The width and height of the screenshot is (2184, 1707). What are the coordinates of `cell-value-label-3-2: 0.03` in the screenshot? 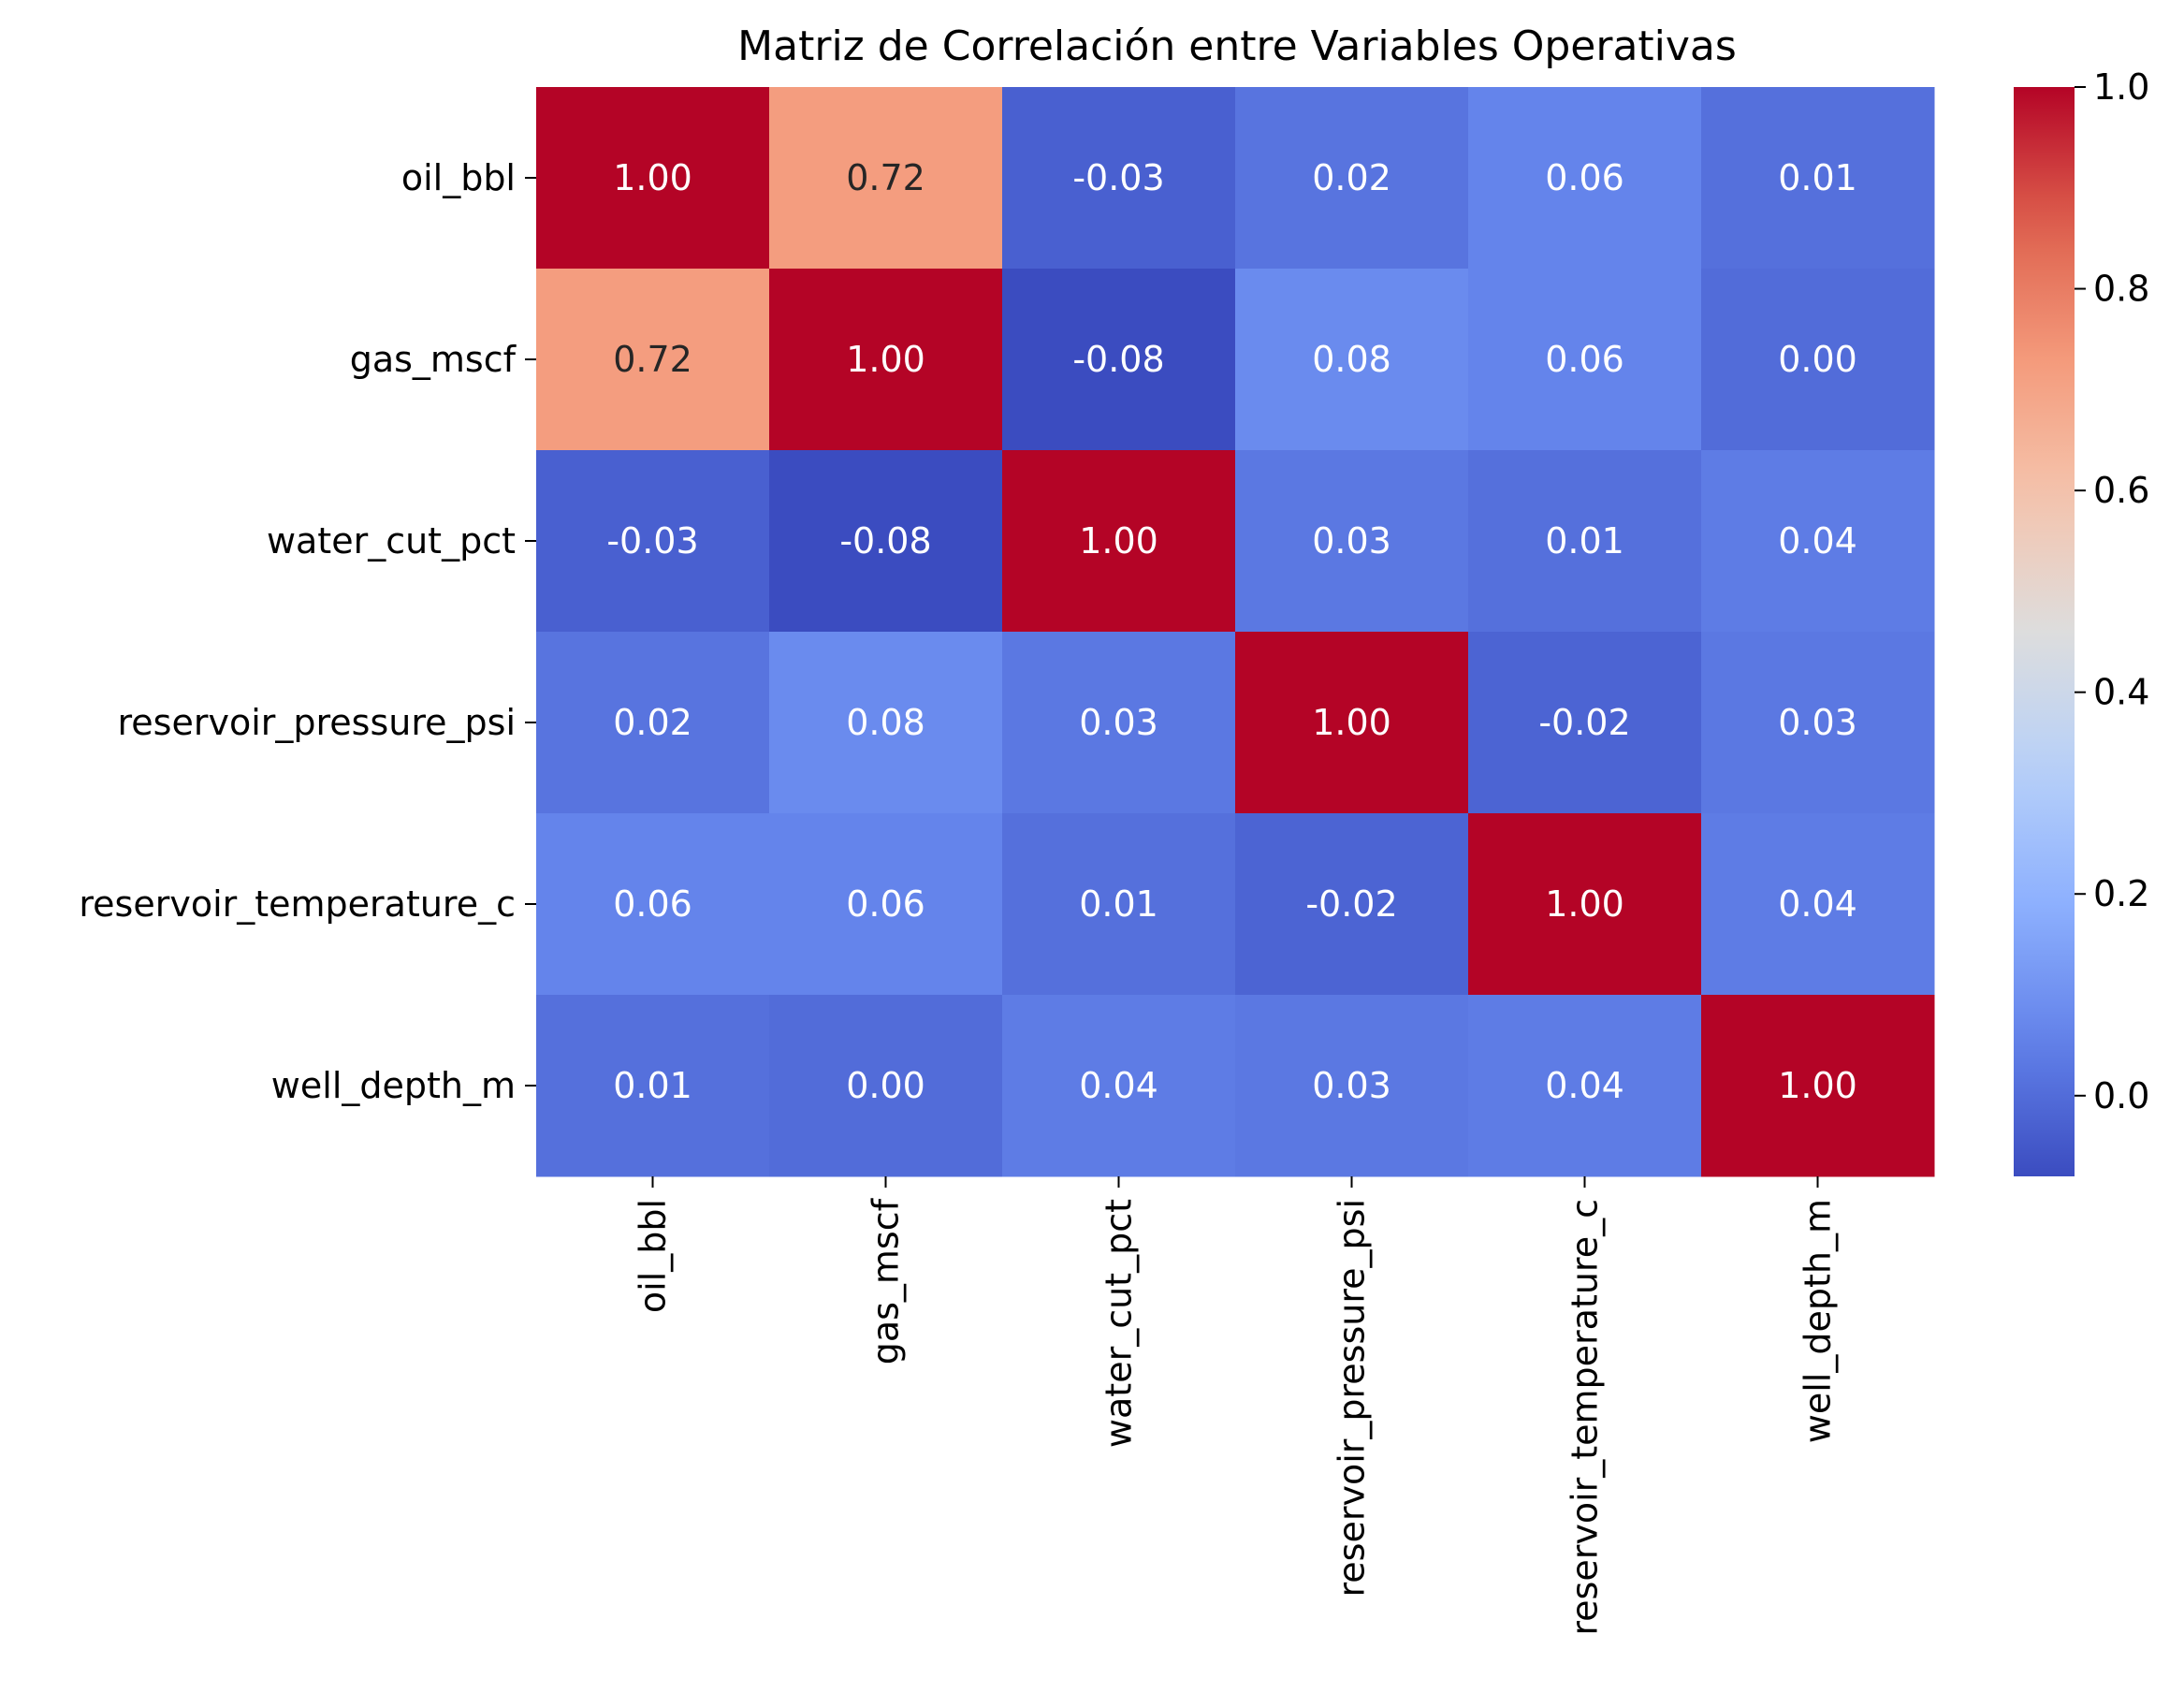 It's located at (1118, 722).